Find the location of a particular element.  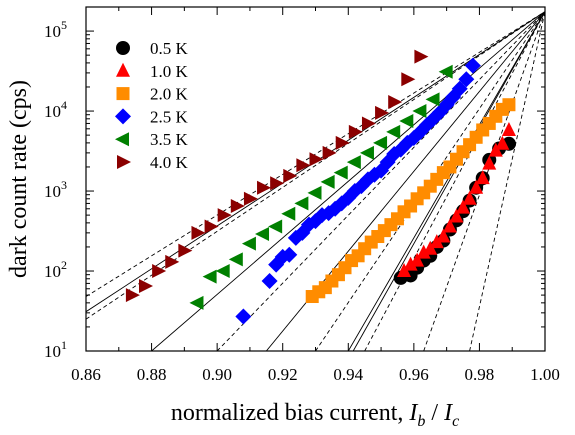

x-tick-label: 0.92 is located at coordinates (283, 374).